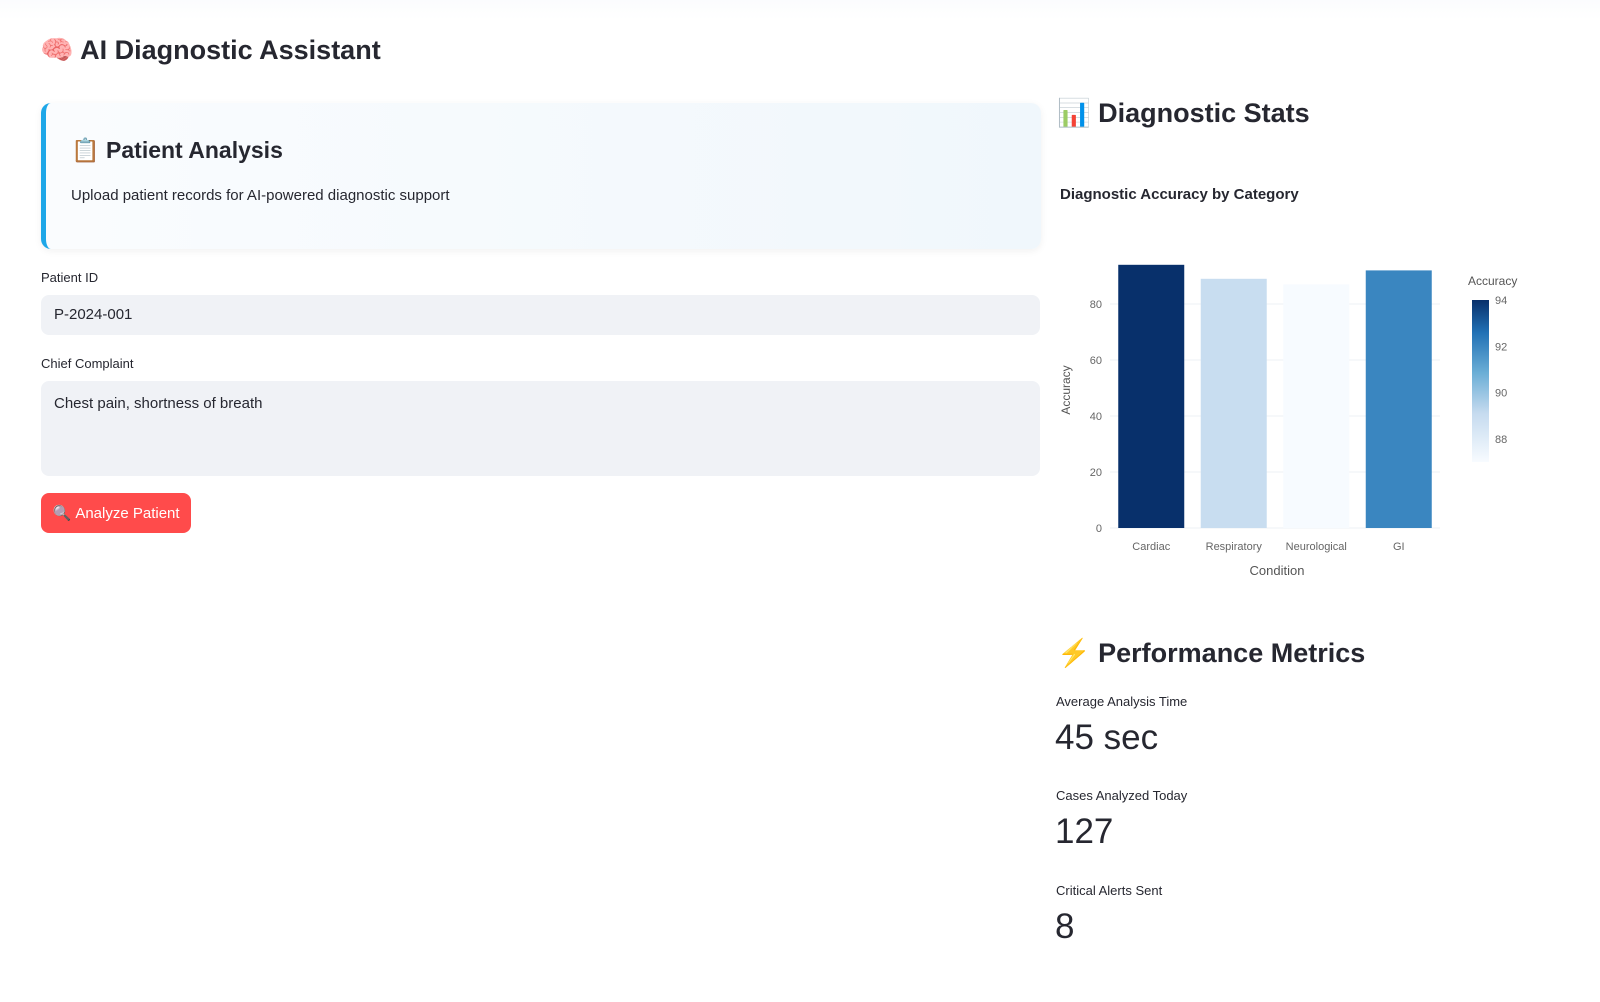 This screenshot has width=1600, height=1002. I want to click on y-tick-label: 80, so click(1096, 305).